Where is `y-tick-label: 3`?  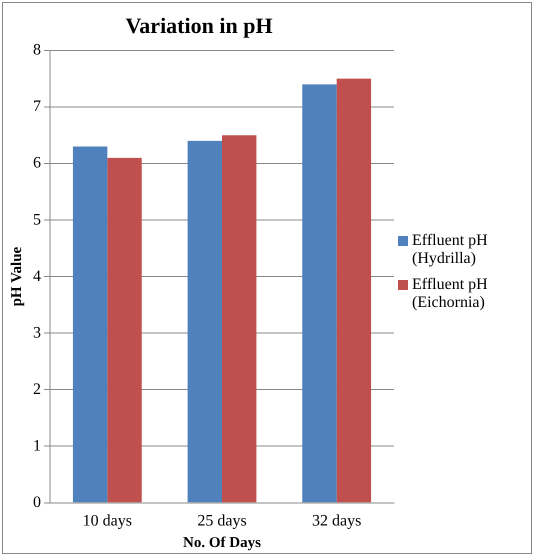
y-tick-label: 3 is located at coordinates (37, 333).